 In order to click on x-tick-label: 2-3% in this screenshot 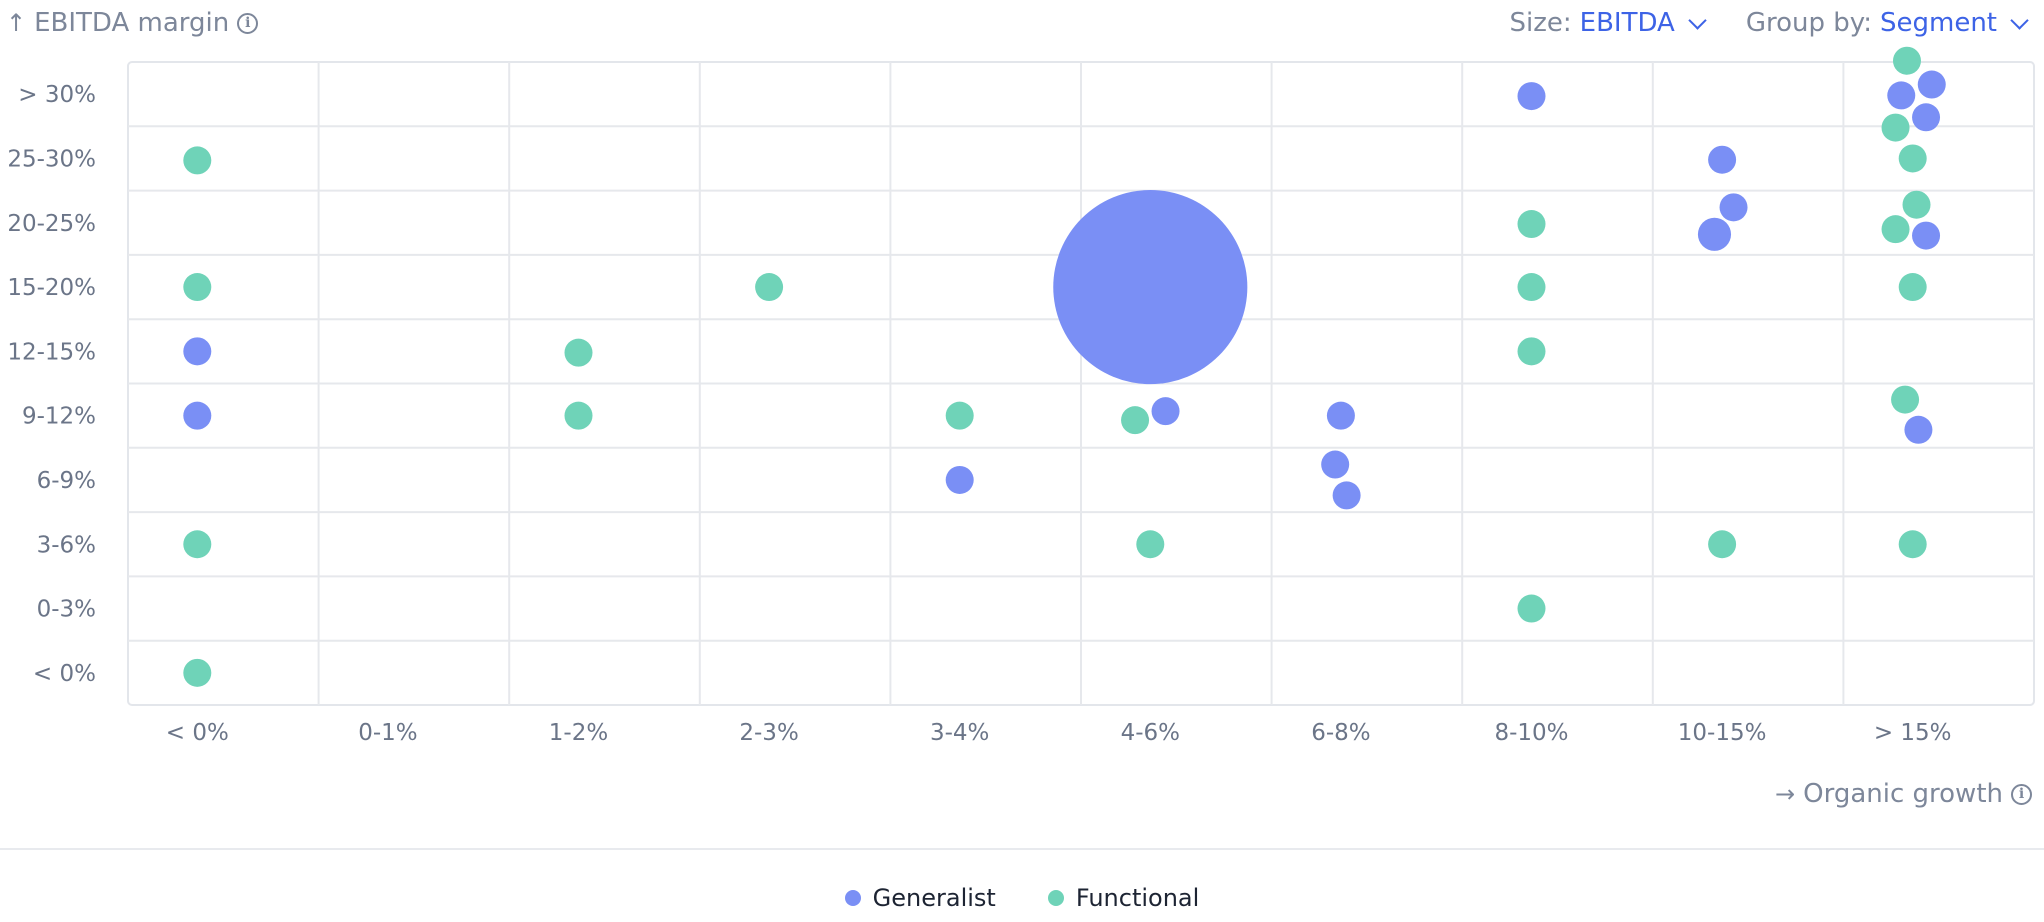, I will do `click(768, 733)`.